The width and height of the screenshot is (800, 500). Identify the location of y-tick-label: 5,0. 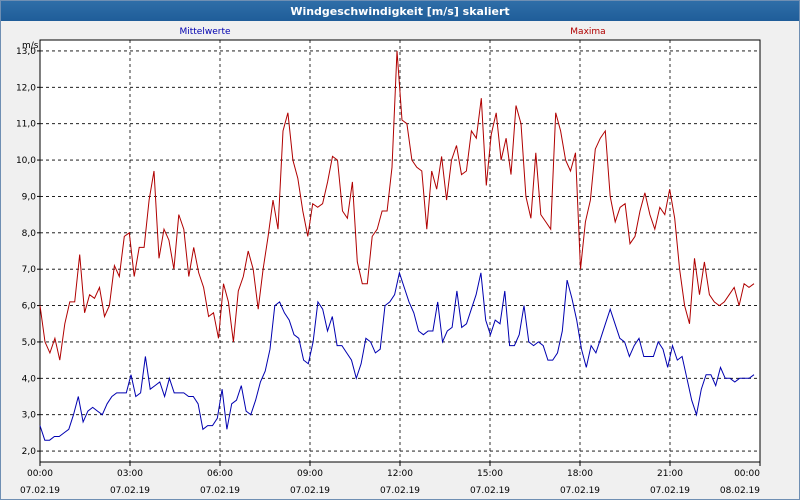
(29, 343).